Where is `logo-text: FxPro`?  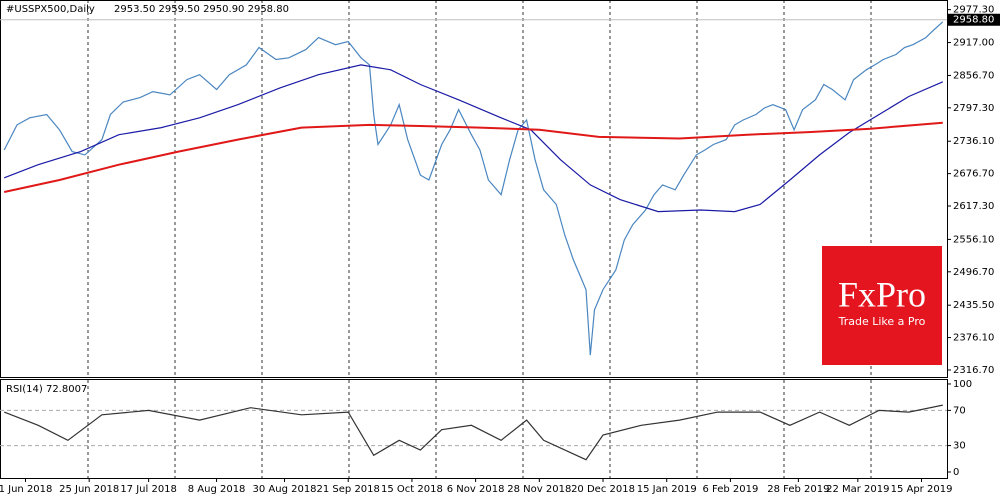 logo-text: FxPro is located at coordinates (882, 294).